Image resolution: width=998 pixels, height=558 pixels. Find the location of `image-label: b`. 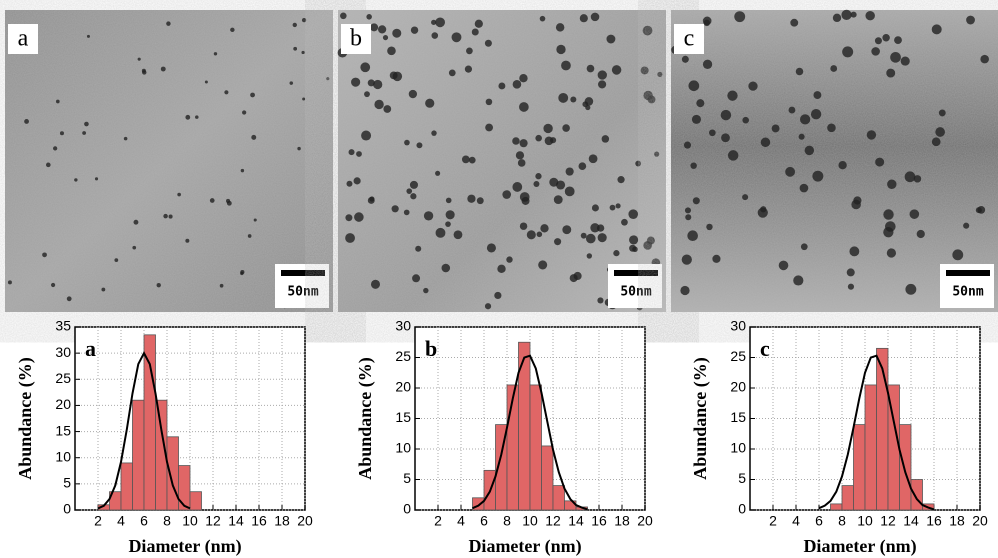

image-label: b is located at coordinates (356, 39).